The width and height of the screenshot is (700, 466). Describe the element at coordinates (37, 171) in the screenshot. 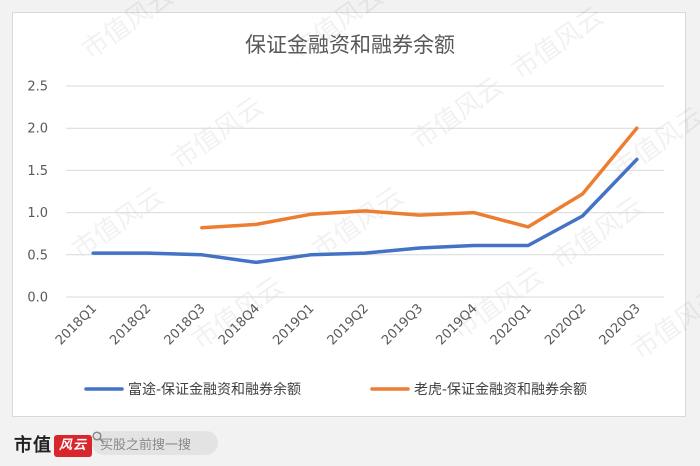

I see `y-tick-label: 1.5` at that location.